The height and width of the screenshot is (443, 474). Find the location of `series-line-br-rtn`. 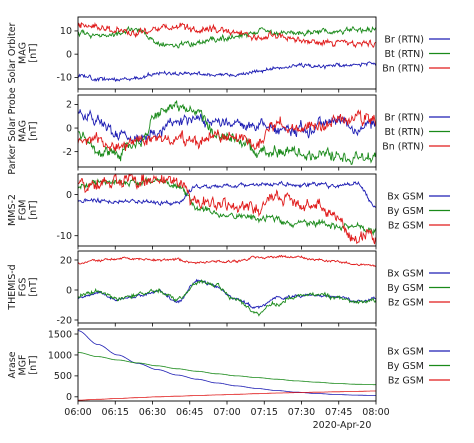

series-line-br-rtn is located at coordinates (227, 72).